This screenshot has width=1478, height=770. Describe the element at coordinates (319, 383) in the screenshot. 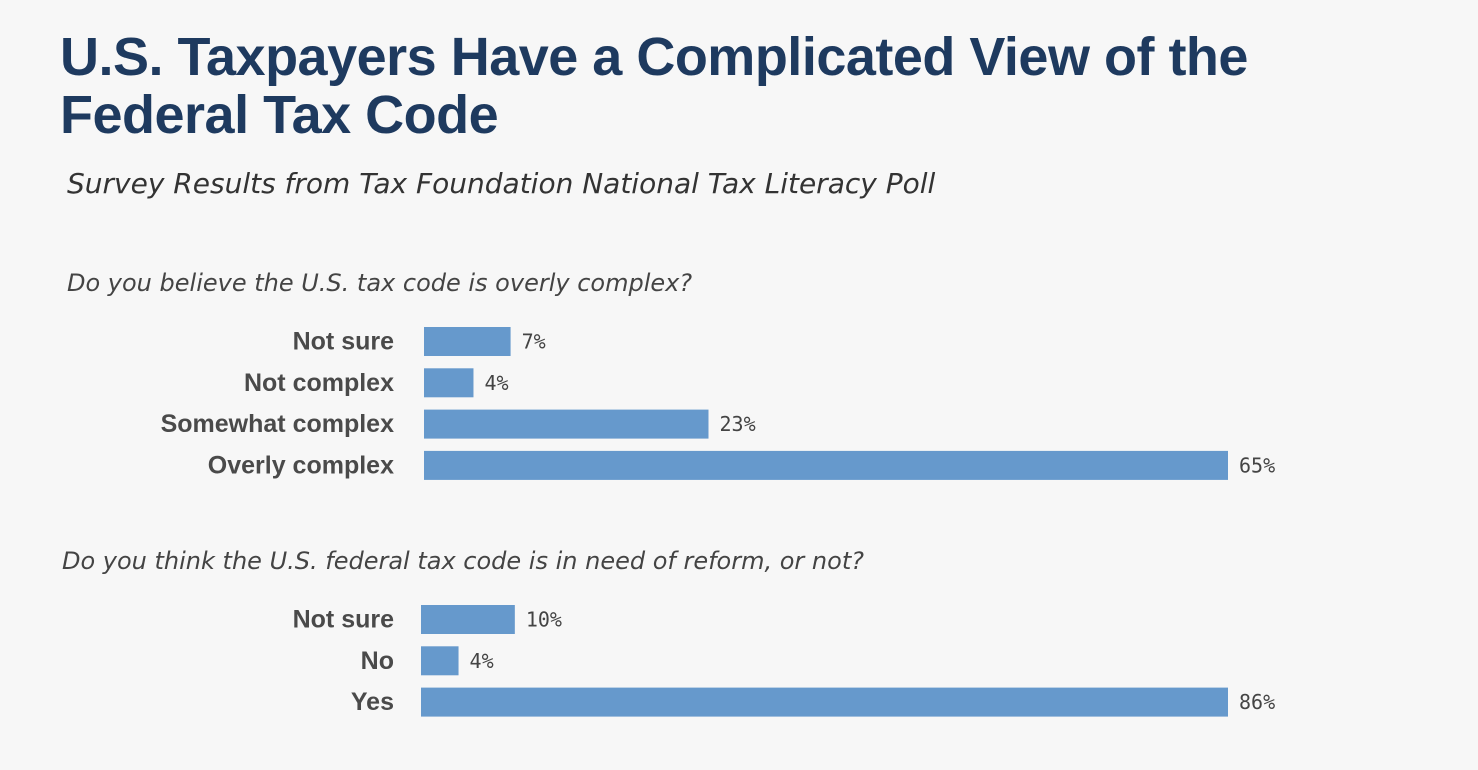

I see `complexity-category-label-not-complex: Not complex` at that location.